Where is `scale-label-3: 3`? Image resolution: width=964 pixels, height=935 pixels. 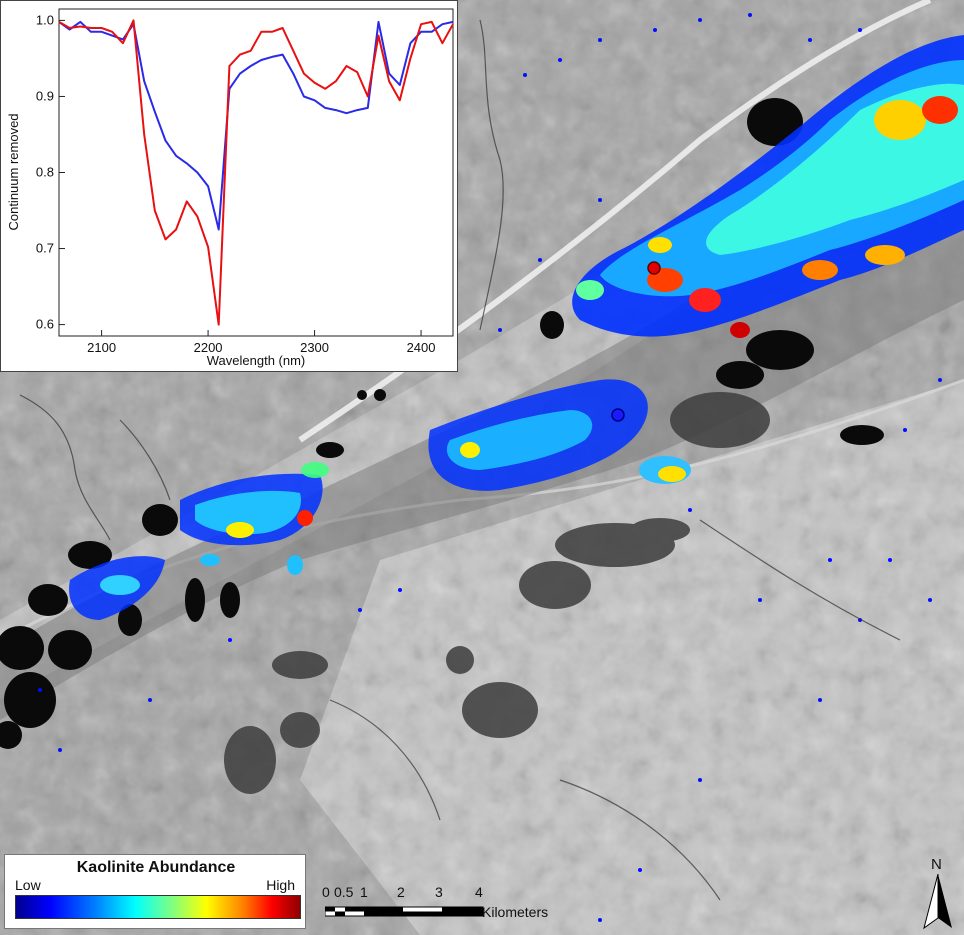
scale-label-3: 3 is located at coordinates (439, 892).